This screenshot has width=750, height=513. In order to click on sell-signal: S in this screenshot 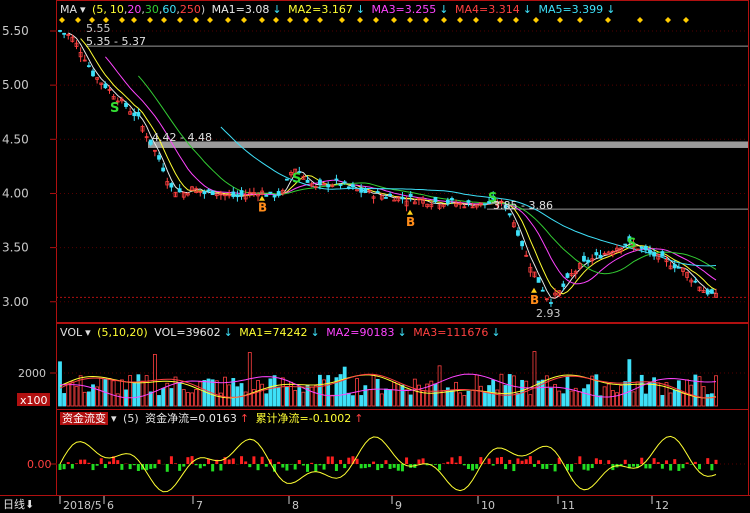, I will do `click(631, 244)`.